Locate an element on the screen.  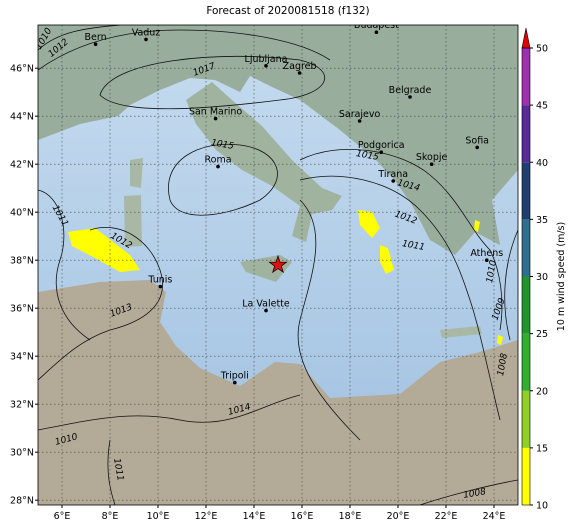
y-tick-label: 34°N is located at coordinates (22, 357).